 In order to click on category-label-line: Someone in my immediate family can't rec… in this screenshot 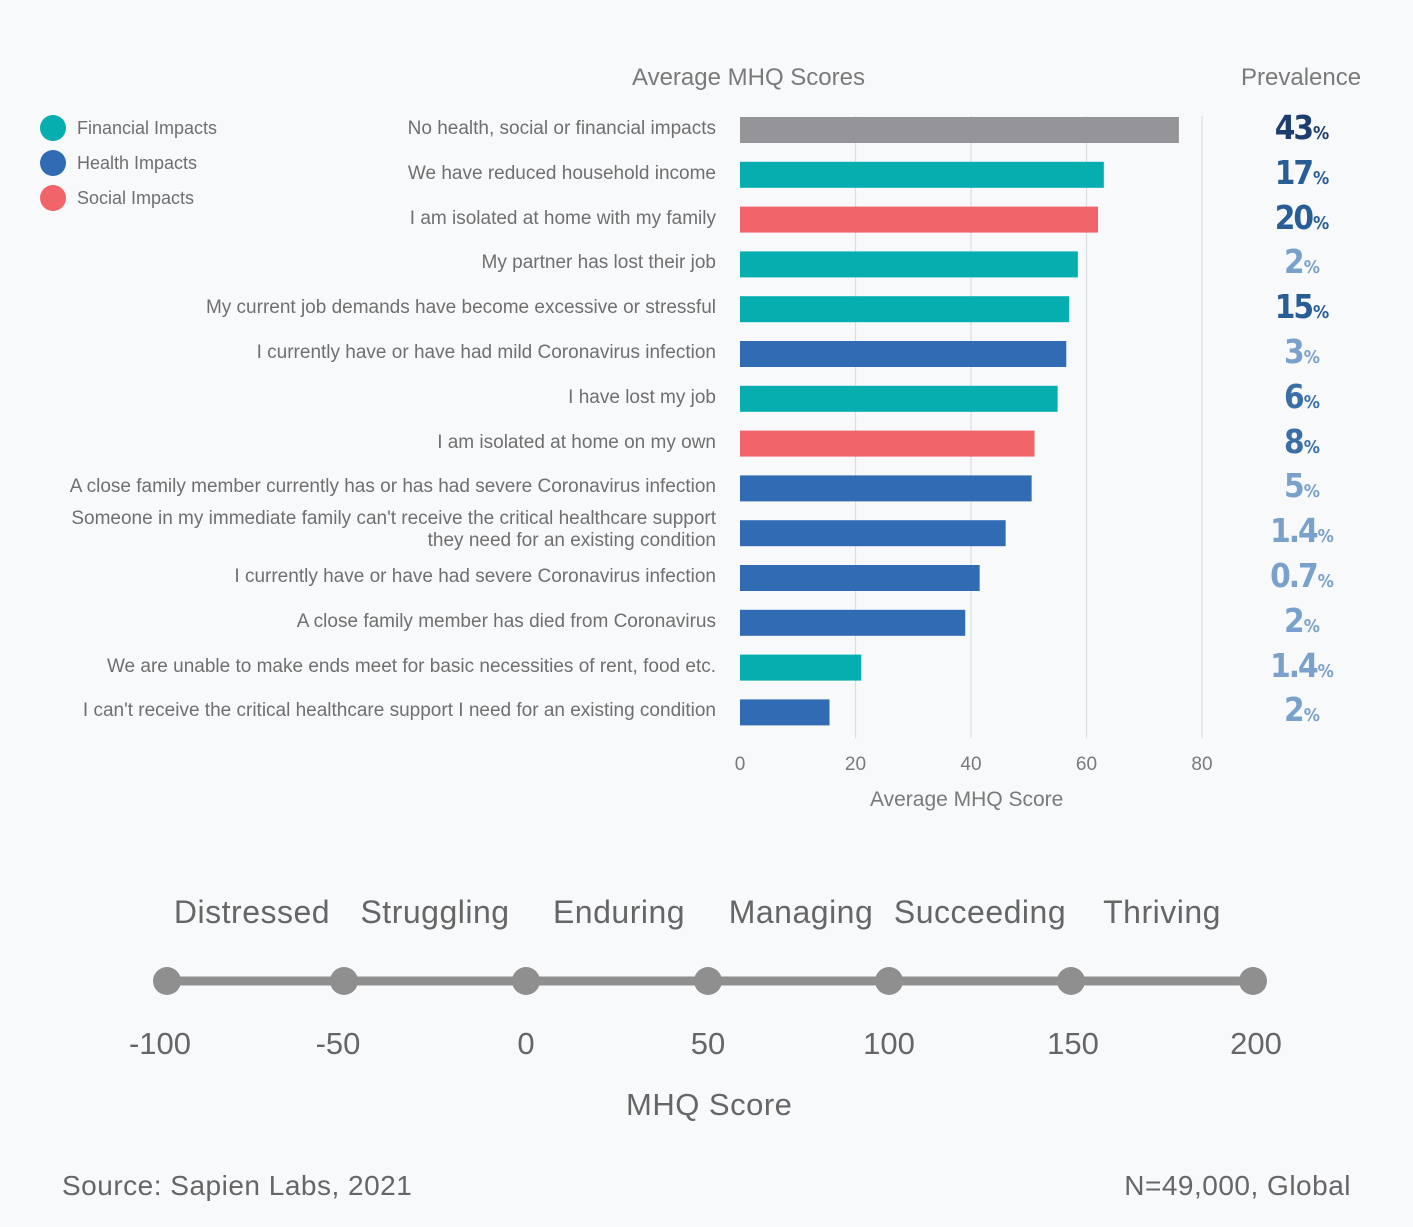, I will do `click(393, 519)`.